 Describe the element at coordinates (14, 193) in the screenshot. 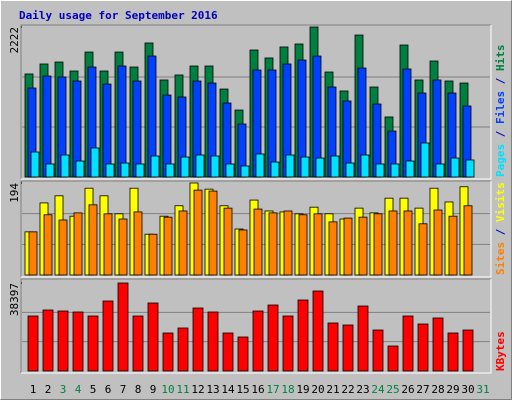

I see `y-tick-label: 194` at that location.